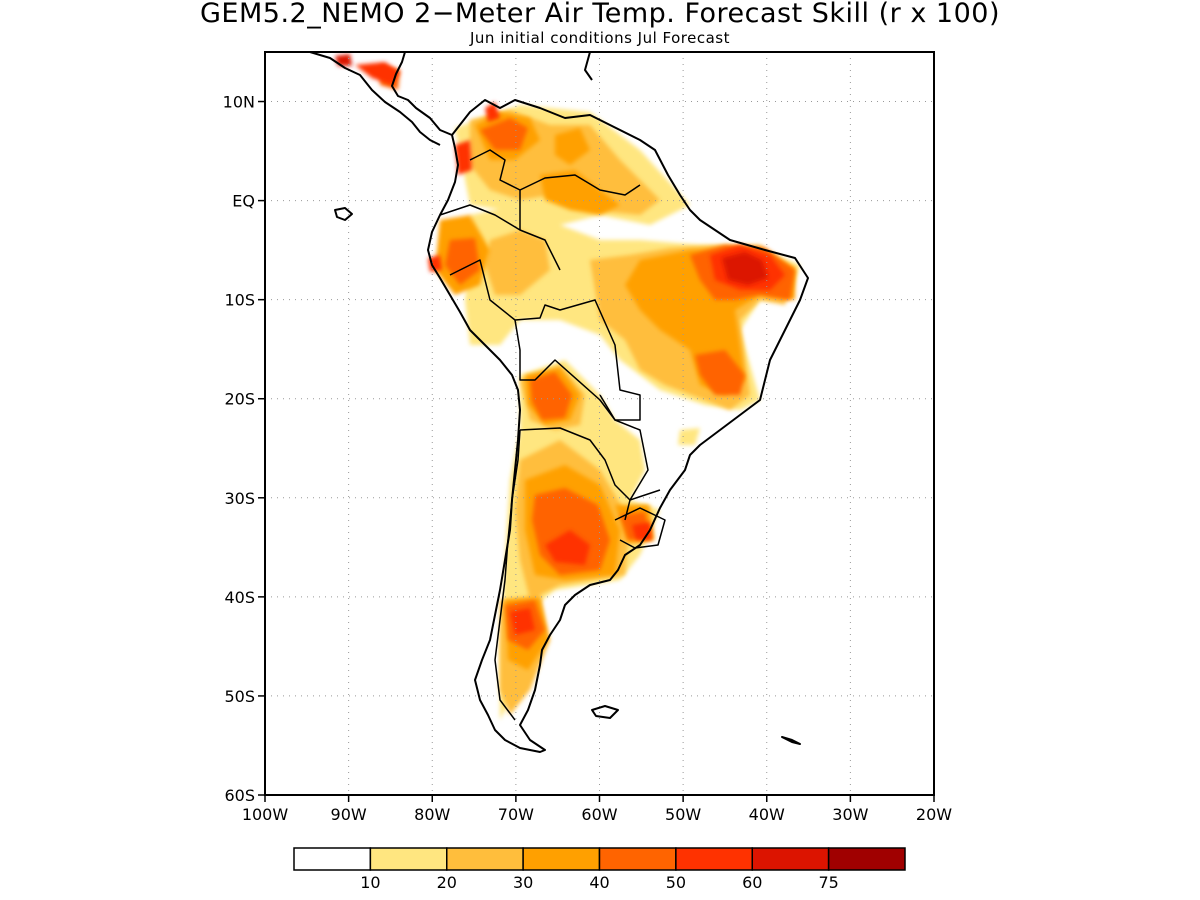 This screenshot has height=900, width=1200. What do you see at coordinates (265, 814) in the screenshot?
I see `lon-tick-label: 100W` at bounding box center [265, 814].